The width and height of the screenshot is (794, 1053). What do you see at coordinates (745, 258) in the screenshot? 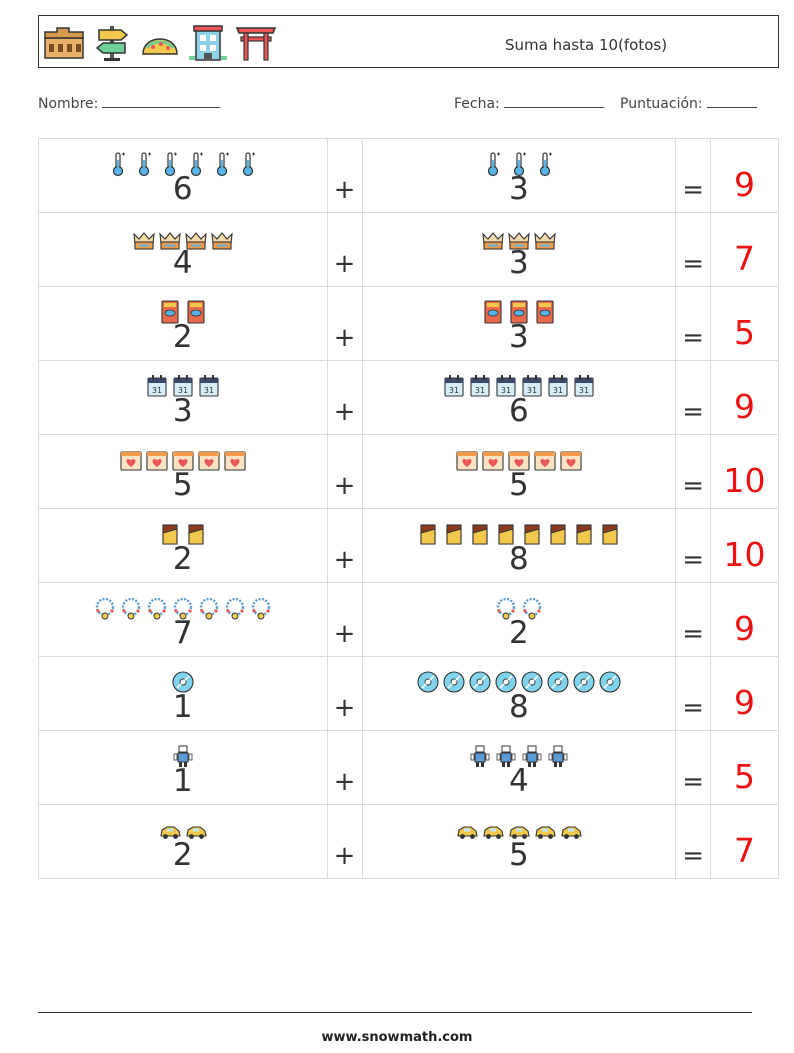
I see `answer-value: 7` at bounding box center [745, 258].